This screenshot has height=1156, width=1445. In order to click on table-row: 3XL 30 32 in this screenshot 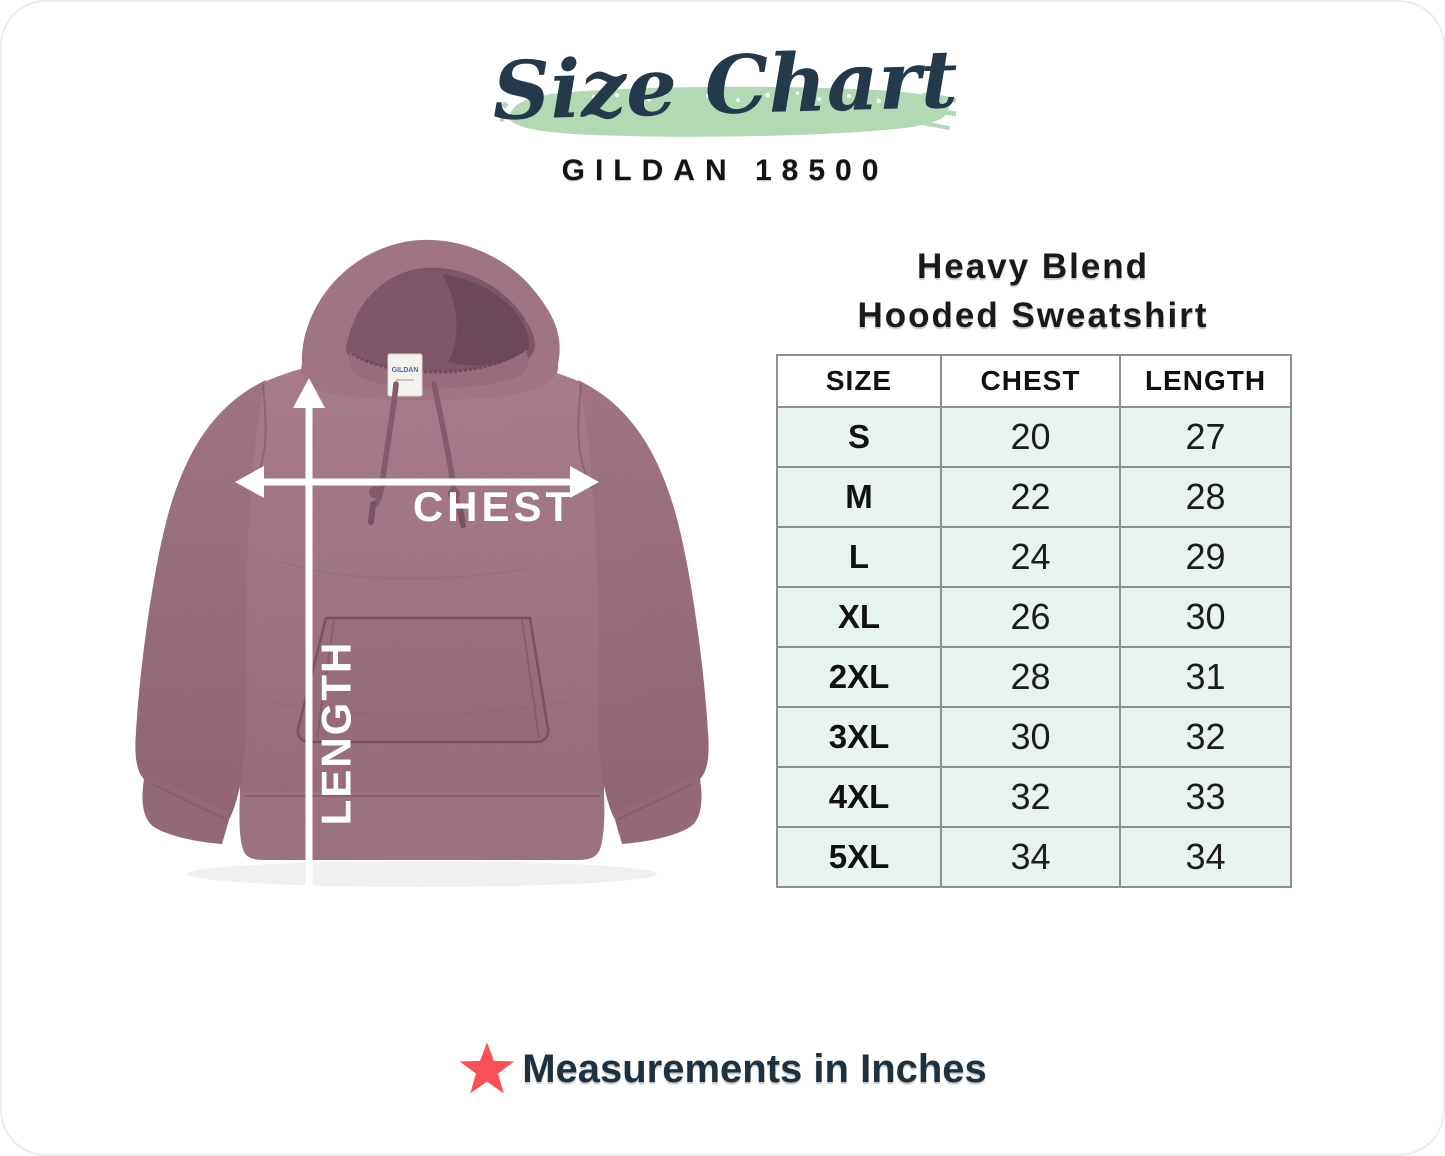, I will do `click(1034, 737)`.